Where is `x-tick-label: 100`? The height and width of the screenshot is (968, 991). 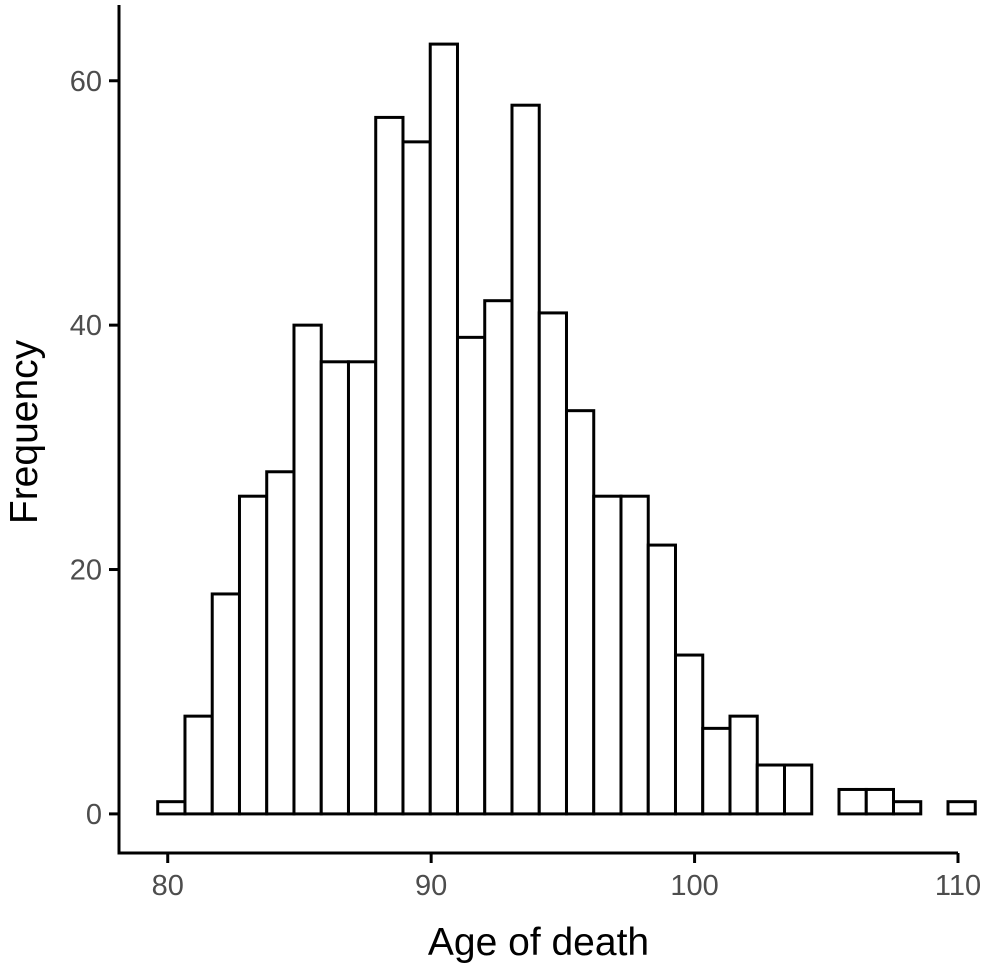 x-tick-label: 100 is located at coordinates (694, 886).